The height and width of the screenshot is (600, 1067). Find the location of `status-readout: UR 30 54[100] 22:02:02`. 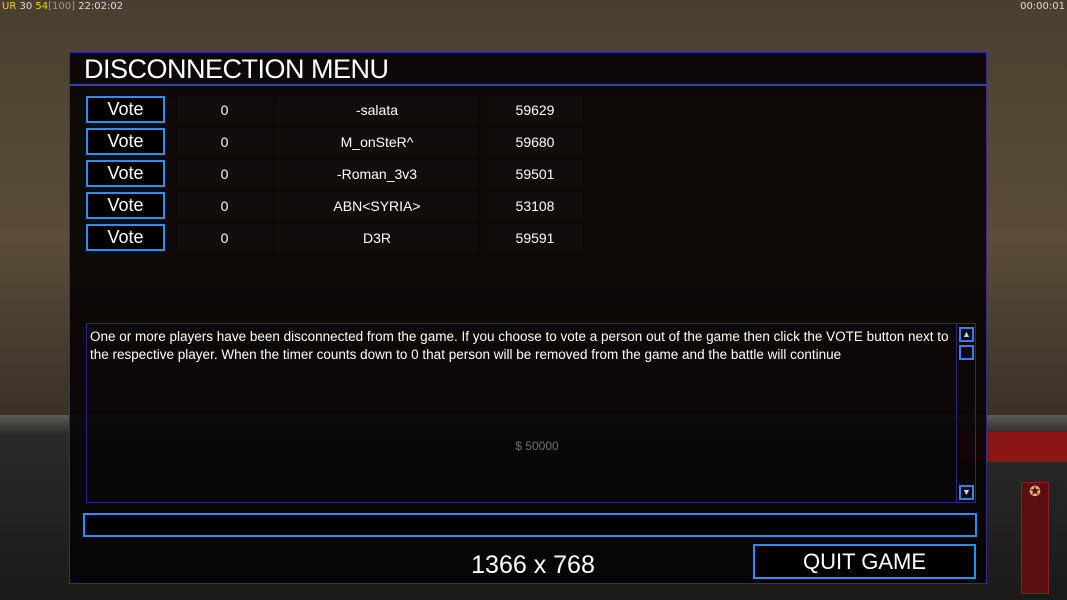

status-readout: UR 30 54[100] 22:02:02 is located at coordinates (62, 6).